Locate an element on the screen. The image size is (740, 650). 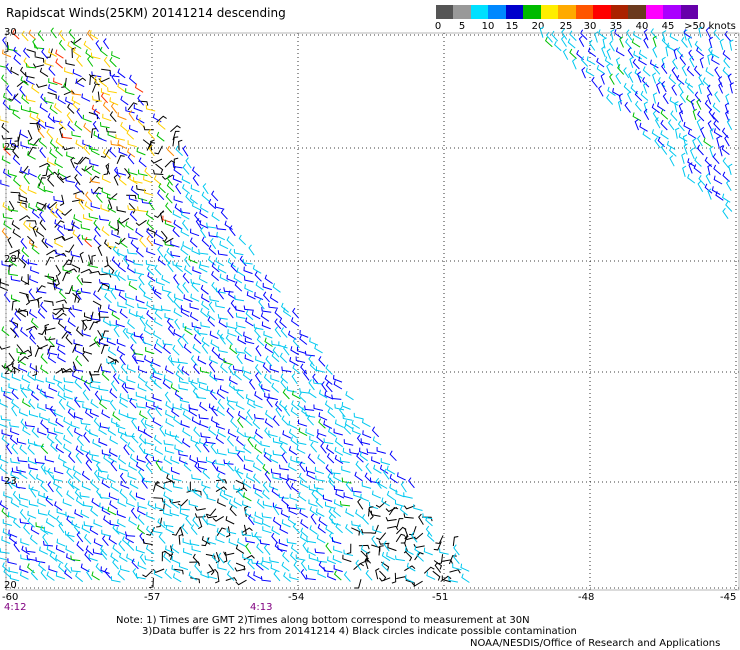
lat-label: 28 is located at coordinates (10, 259).